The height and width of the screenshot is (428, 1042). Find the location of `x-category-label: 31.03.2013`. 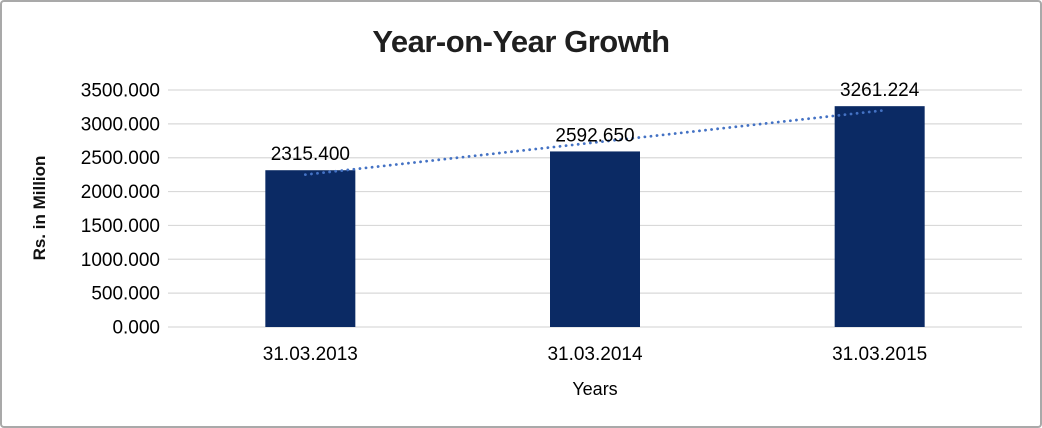

x-category-label: 31.03.2013 is located at coordinates (310, 354).